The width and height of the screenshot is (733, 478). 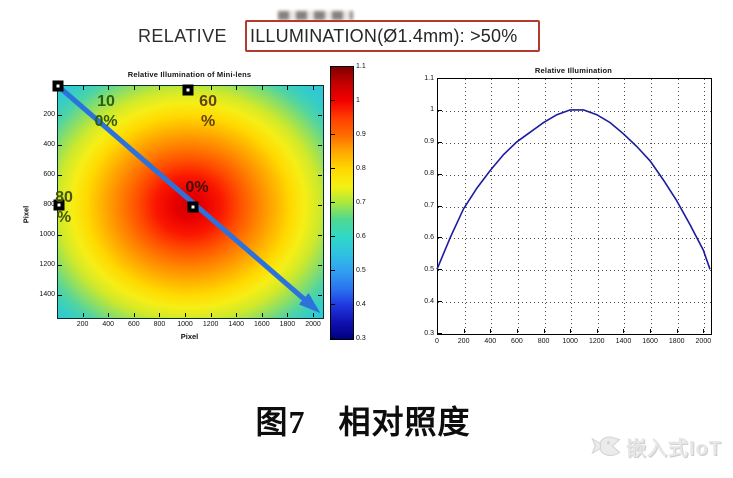 I want to click on header-highlight-box: ILLUMINATION(Ø1.4mm): >50%, so click(x=392, y=36).